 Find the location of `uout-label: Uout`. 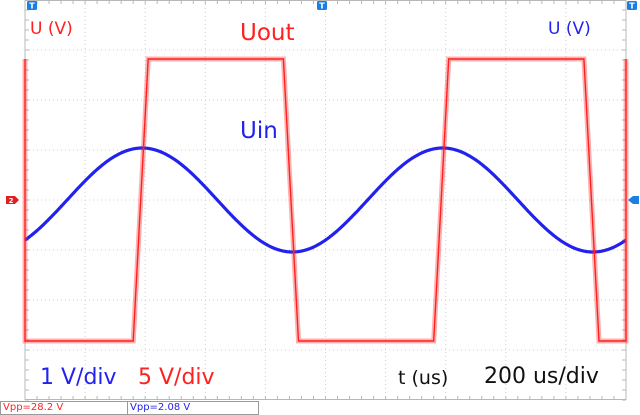

uout-label: Uout is located at coordinates (267, 33).